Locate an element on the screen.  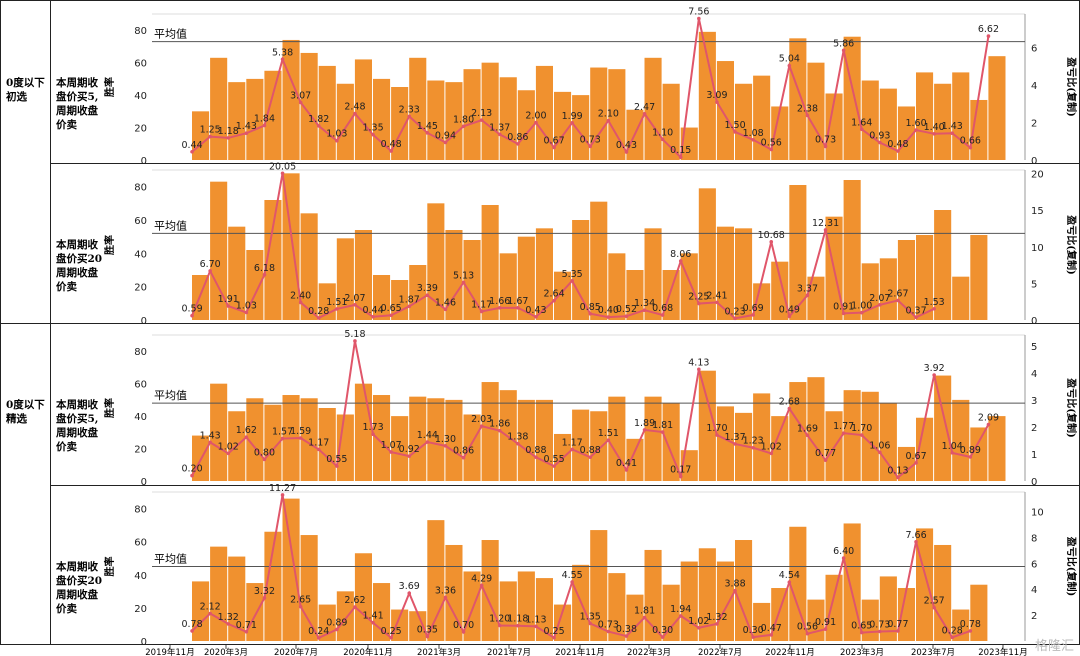
ratio-data-label: 0.41 is located at coordinates (626, 463).